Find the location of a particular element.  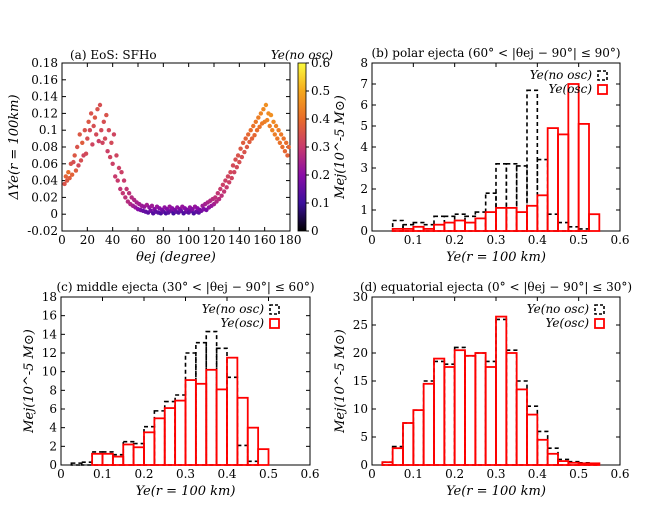

y-axis-label: ΔYe(r = 100km) is located at coordinates (14, 147).